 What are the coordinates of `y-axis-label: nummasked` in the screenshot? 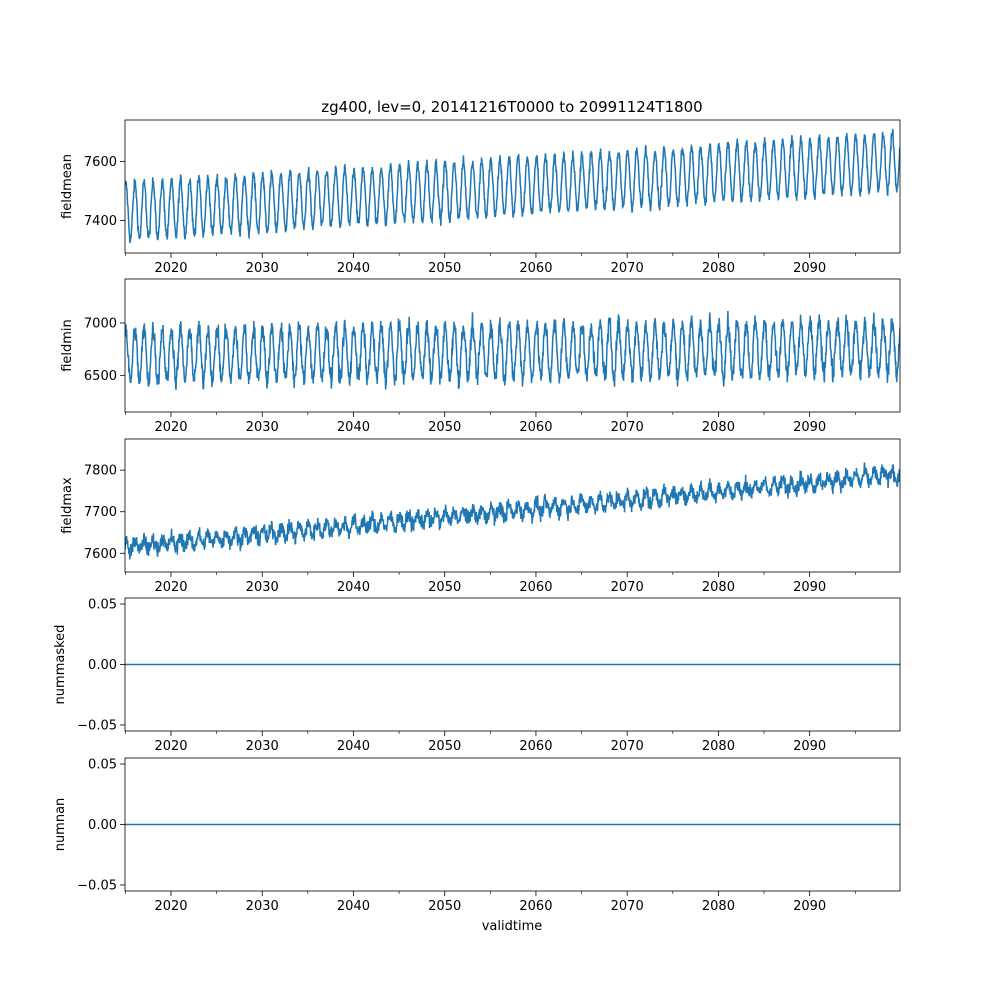 It's located at (60, 665).